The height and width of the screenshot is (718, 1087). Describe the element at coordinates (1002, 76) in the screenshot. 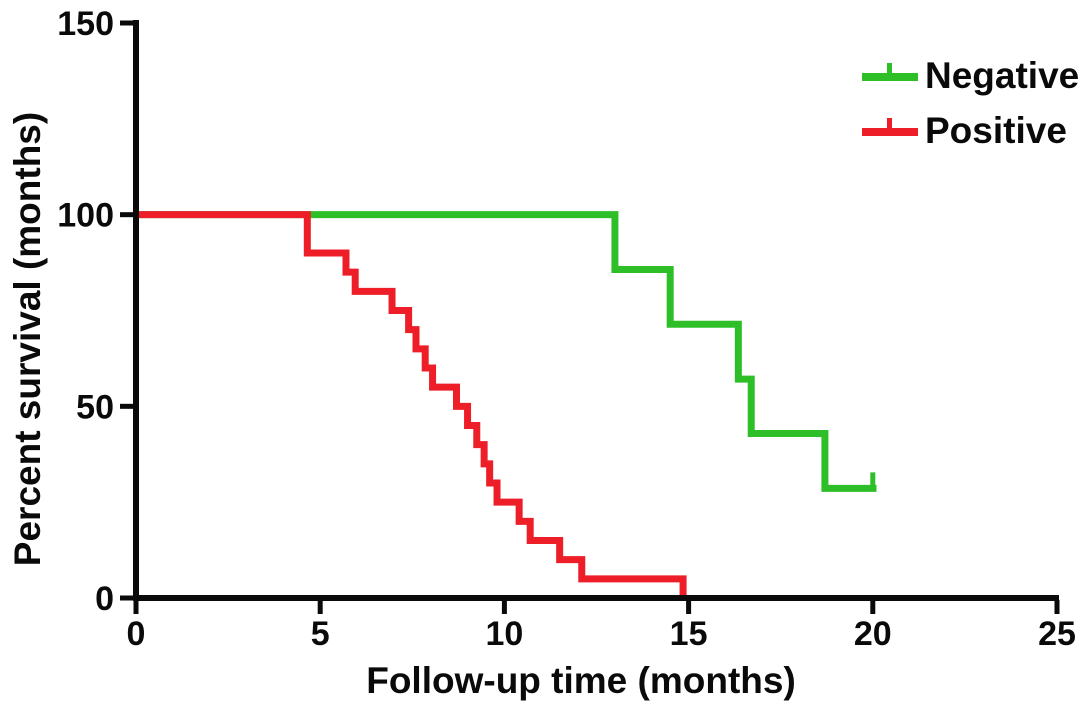

I see `legend-label-negative: Negative` at that location.